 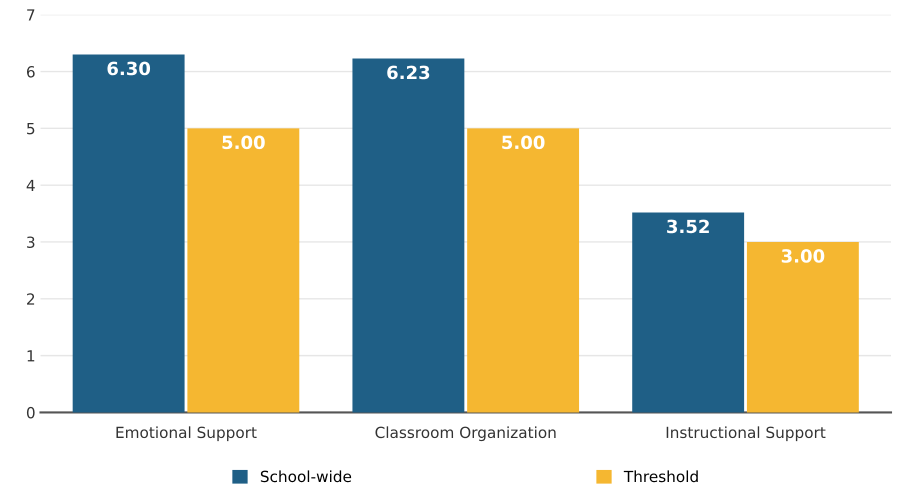 I want to click on legend-label: Threshold, so click(x=661, y=476).